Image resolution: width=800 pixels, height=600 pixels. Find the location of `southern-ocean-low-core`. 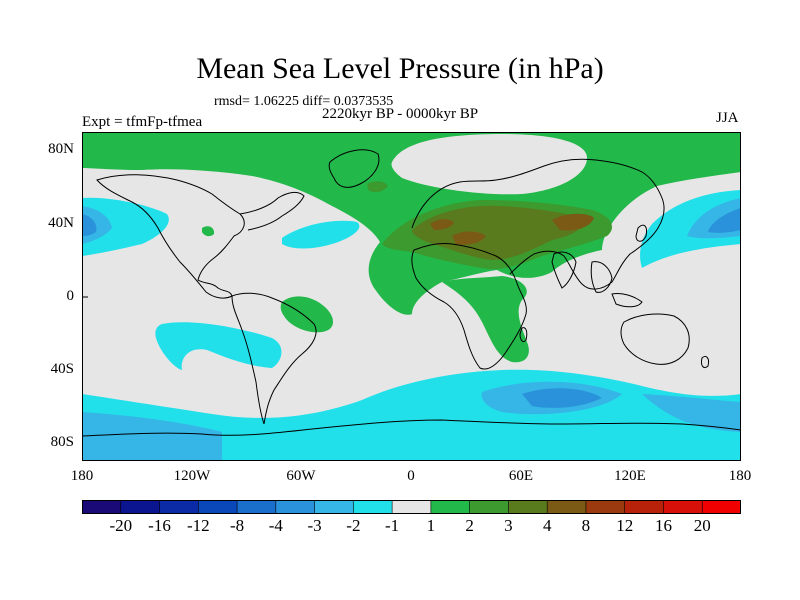

southern-ocean-low-core is located at coordinates (152, 436).